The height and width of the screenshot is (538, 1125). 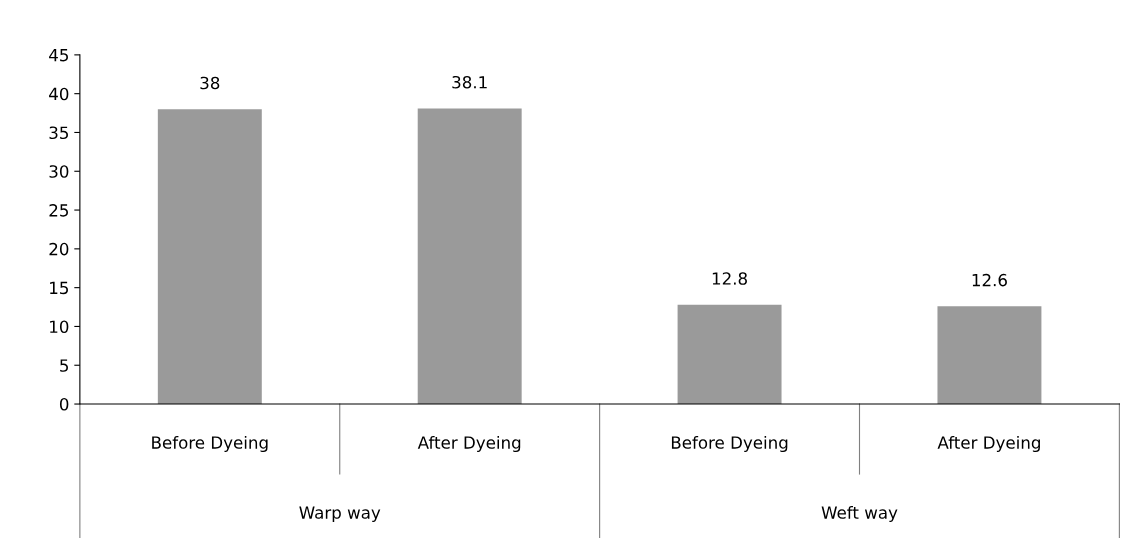 I want to click on y-tick-label: 20, so click(x=59, y=249).